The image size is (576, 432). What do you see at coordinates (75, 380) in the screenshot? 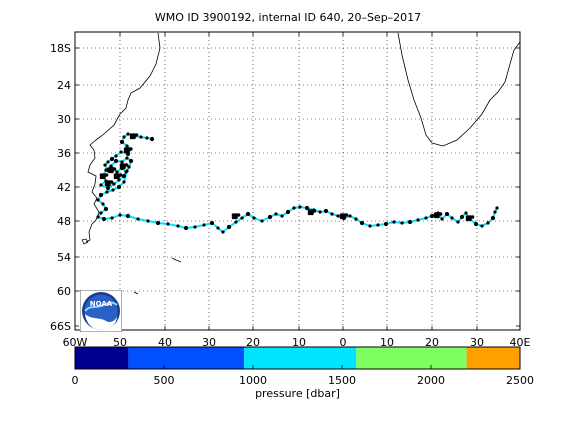
I see `colorbar-tick-label: 0` at bounding box center [75, 380].